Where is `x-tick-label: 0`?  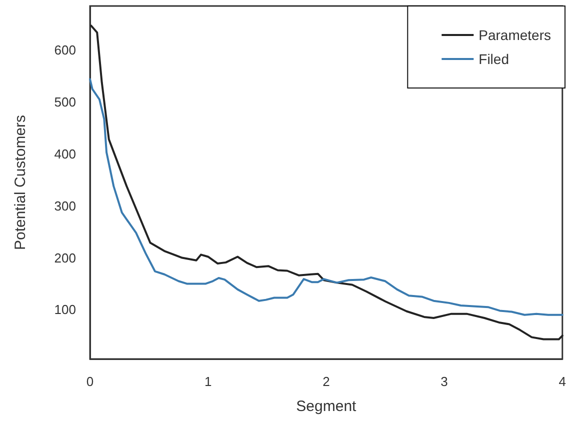 x-tick-label: 0 is located at coordinates (90, 381).